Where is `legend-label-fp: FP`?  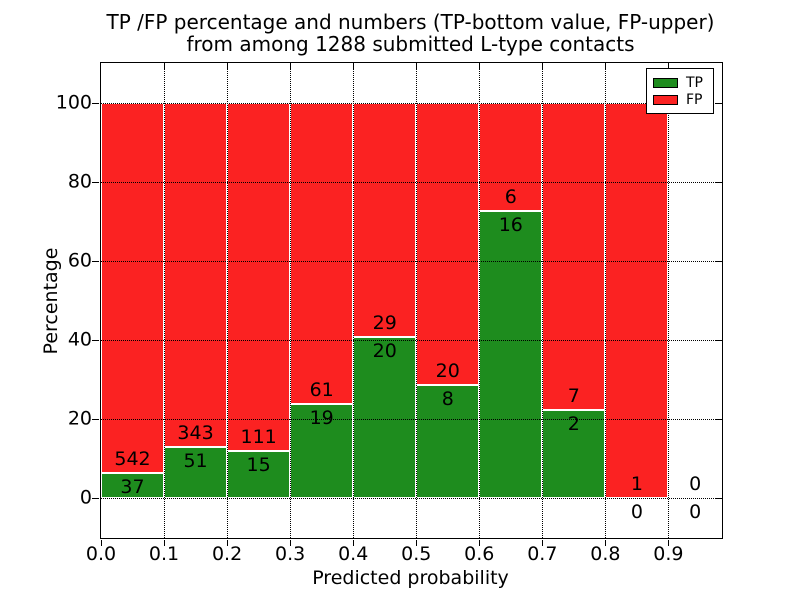 legend-label-fp: FP is located at coordinates (694, 99).